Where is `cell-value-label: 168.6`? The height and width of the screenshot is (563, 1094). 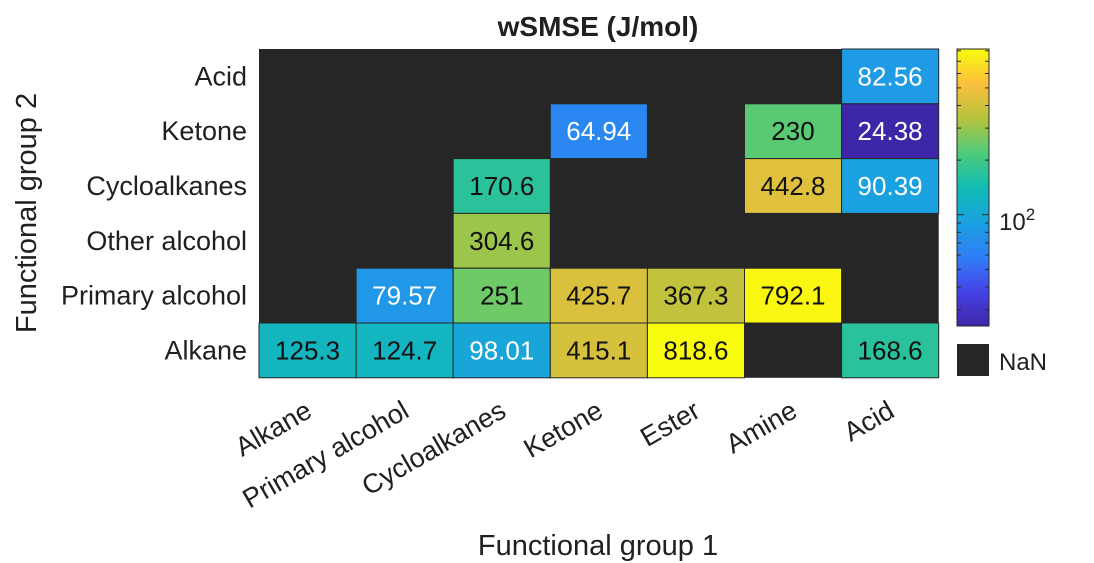
cell-value-label: 168.6 is located at coordinates (890, 350).